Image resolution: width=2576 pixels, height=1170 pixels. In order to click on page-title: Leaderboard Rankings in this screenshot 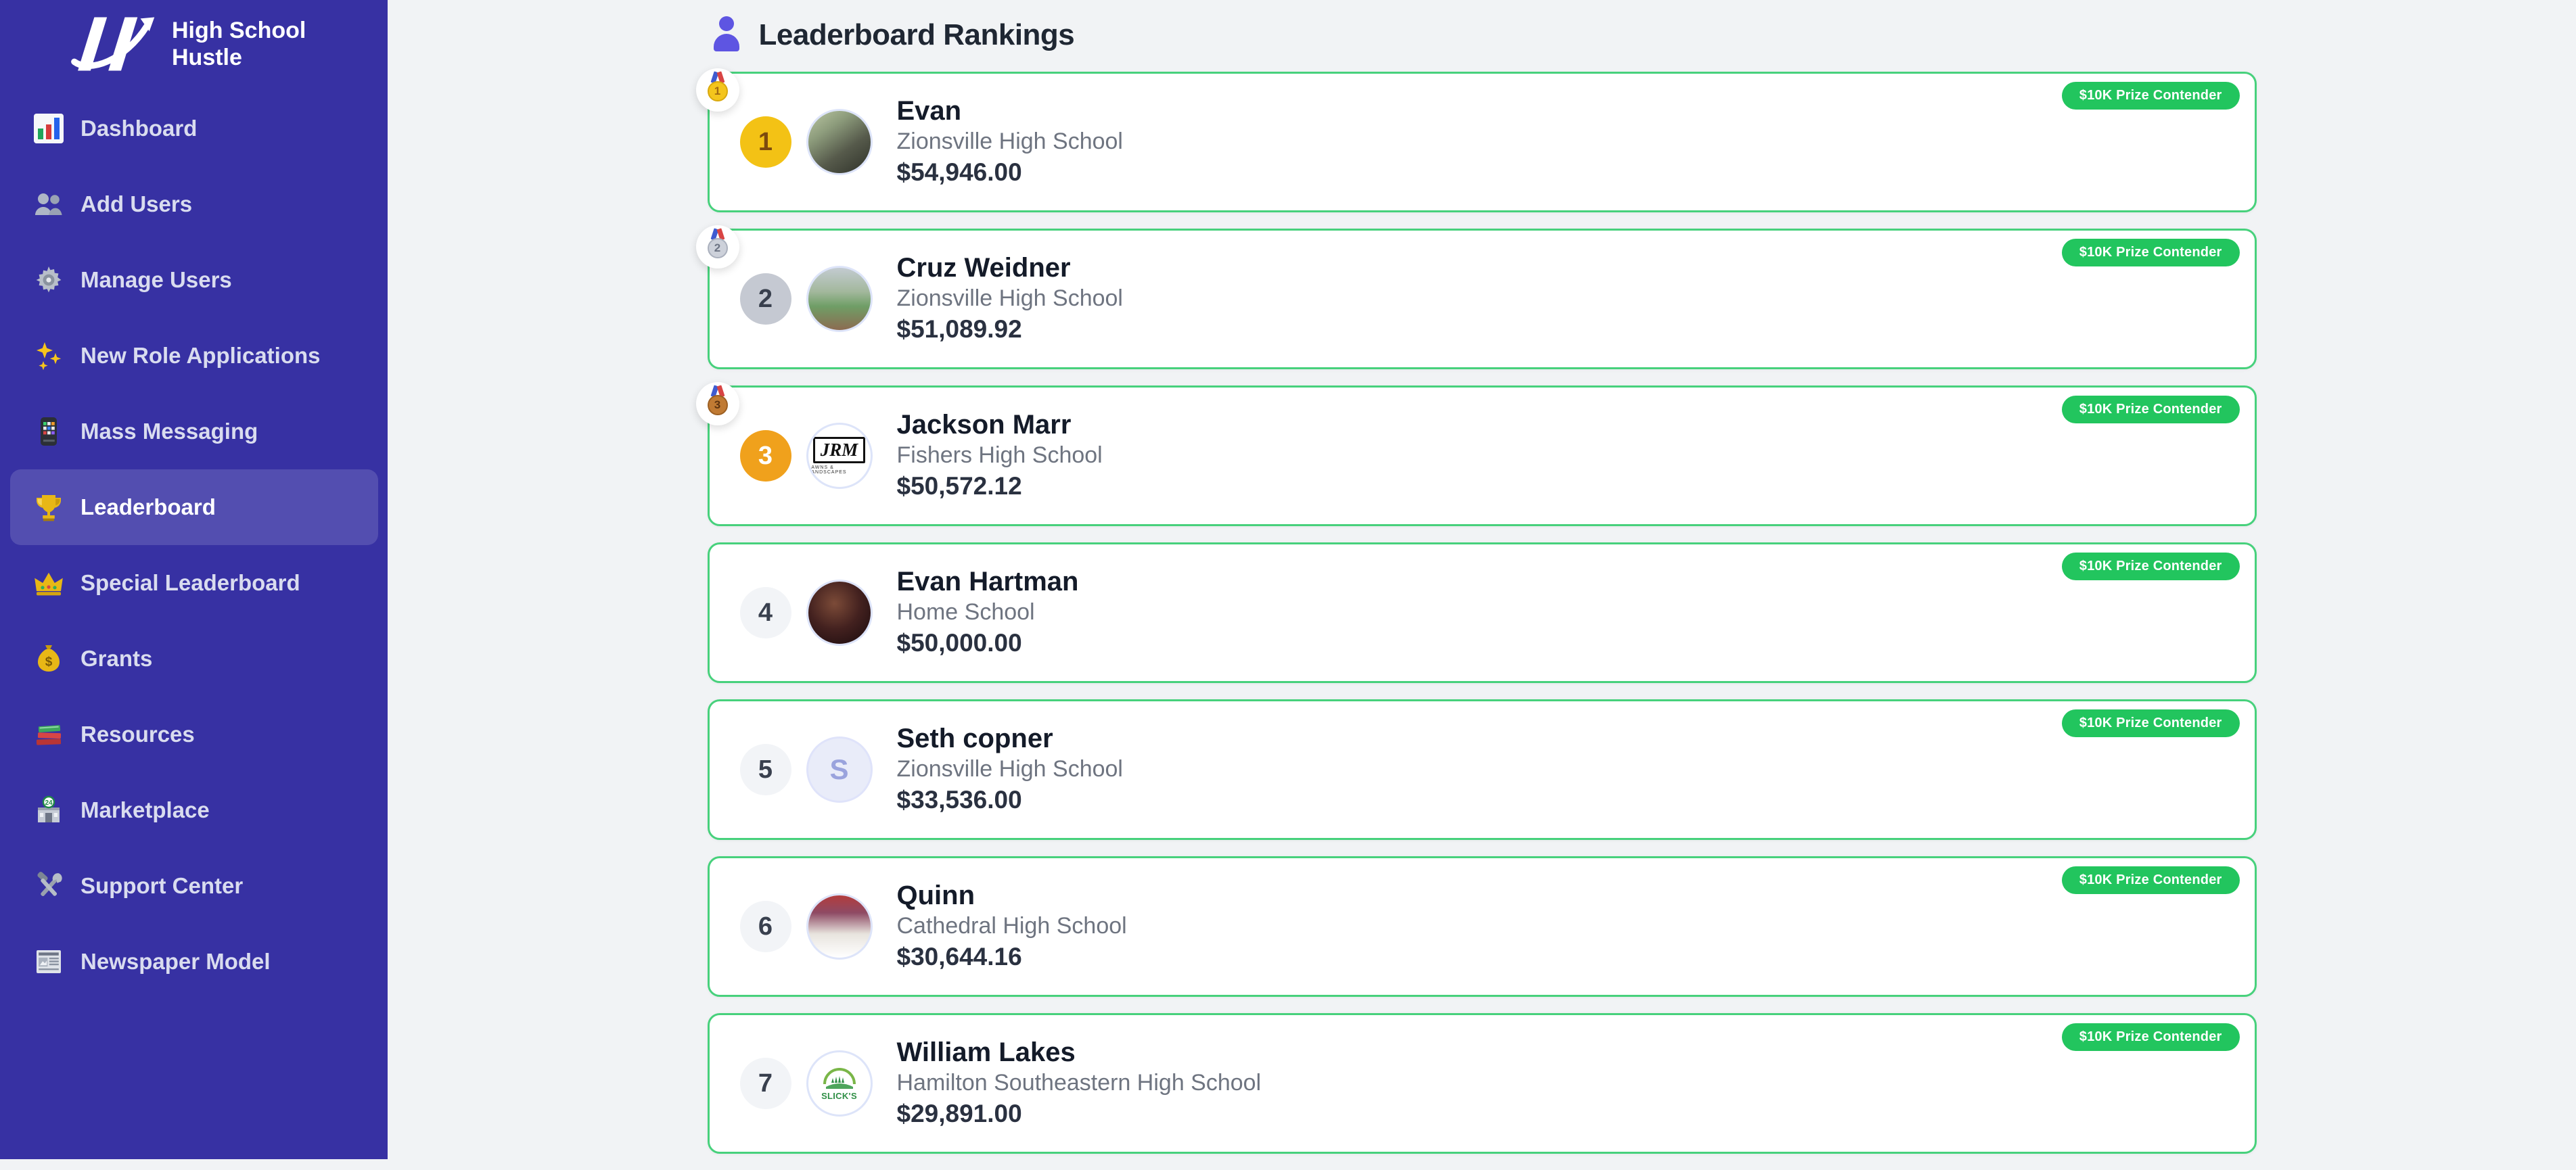, I will do `click(917, 35)`.